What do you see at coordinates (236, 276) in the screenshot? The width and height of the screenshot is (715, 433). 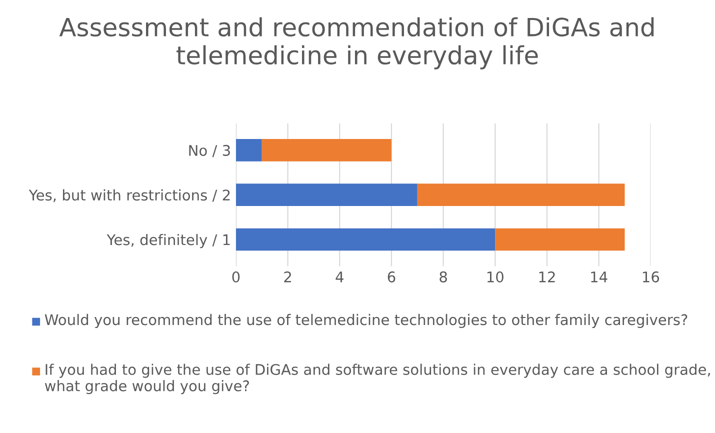 I see `x-tick-label: 0` at bounding box center [236, 276].